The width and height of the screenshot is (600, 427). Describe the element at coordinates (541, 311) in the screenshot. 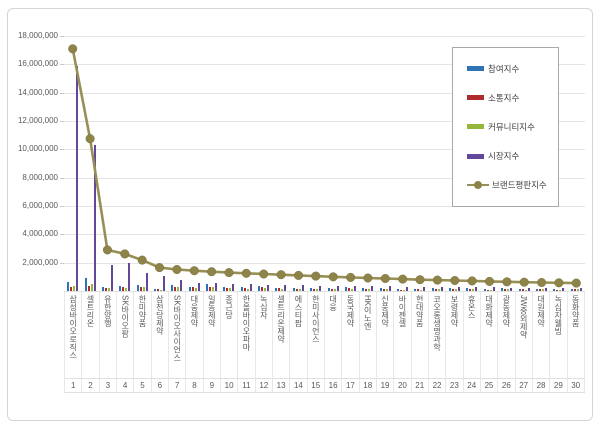

I see `category-label-text: 대원제약` at that location.